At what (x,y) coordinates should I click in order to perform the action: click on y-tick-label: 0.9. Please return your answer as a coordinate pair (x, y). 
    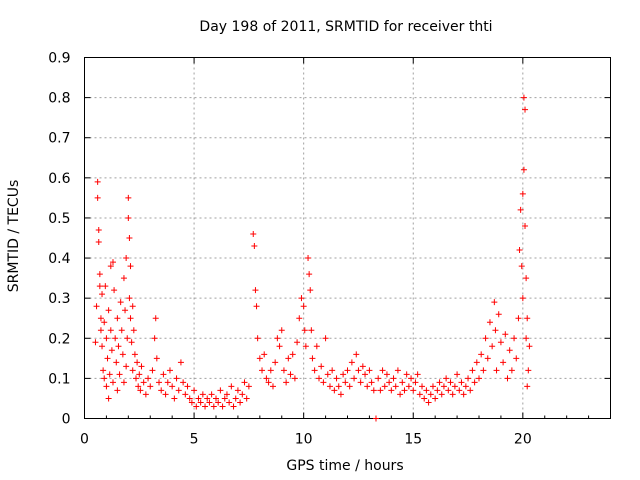
    Looking at the image, I should click on (59, 59).